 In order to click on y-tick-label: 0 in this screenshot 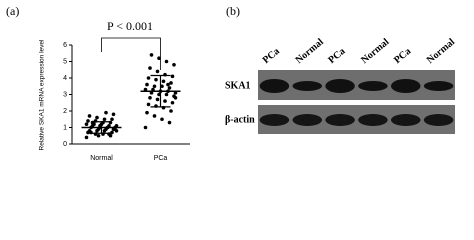, I will do `click(65, 144)`.